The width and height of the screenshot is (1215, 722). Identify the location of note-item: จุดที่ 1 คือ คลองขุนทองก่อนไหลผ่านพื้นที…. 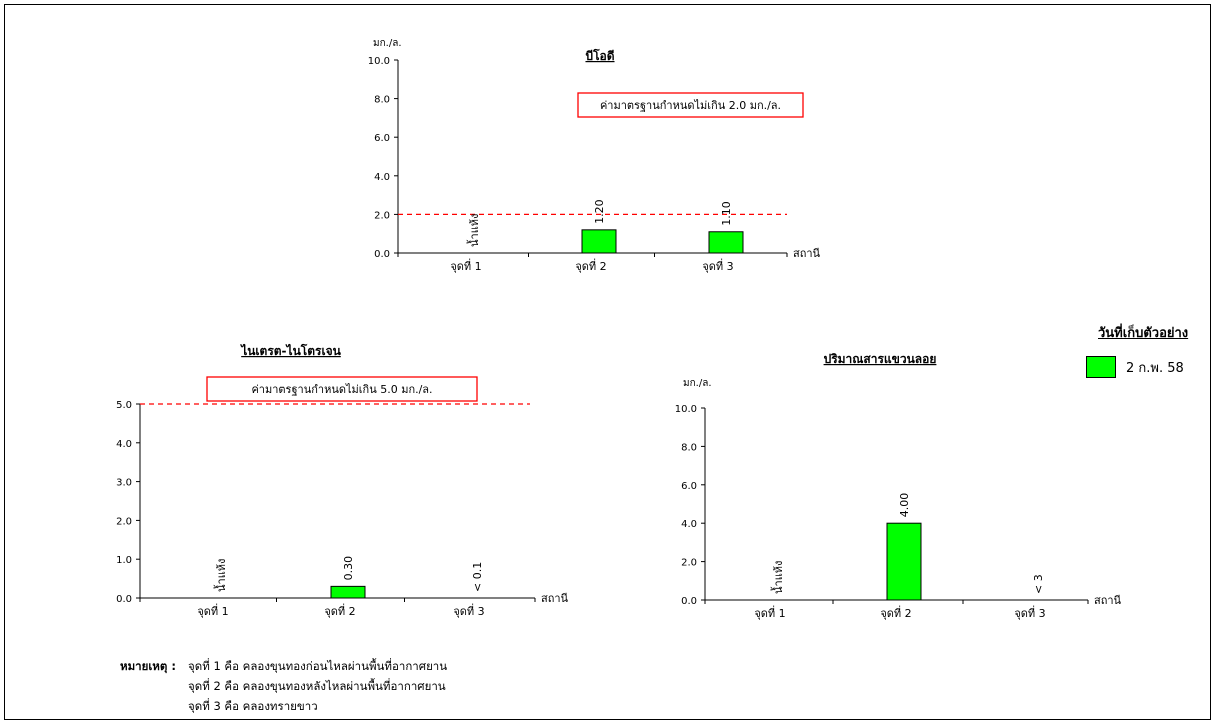
(318, 666).